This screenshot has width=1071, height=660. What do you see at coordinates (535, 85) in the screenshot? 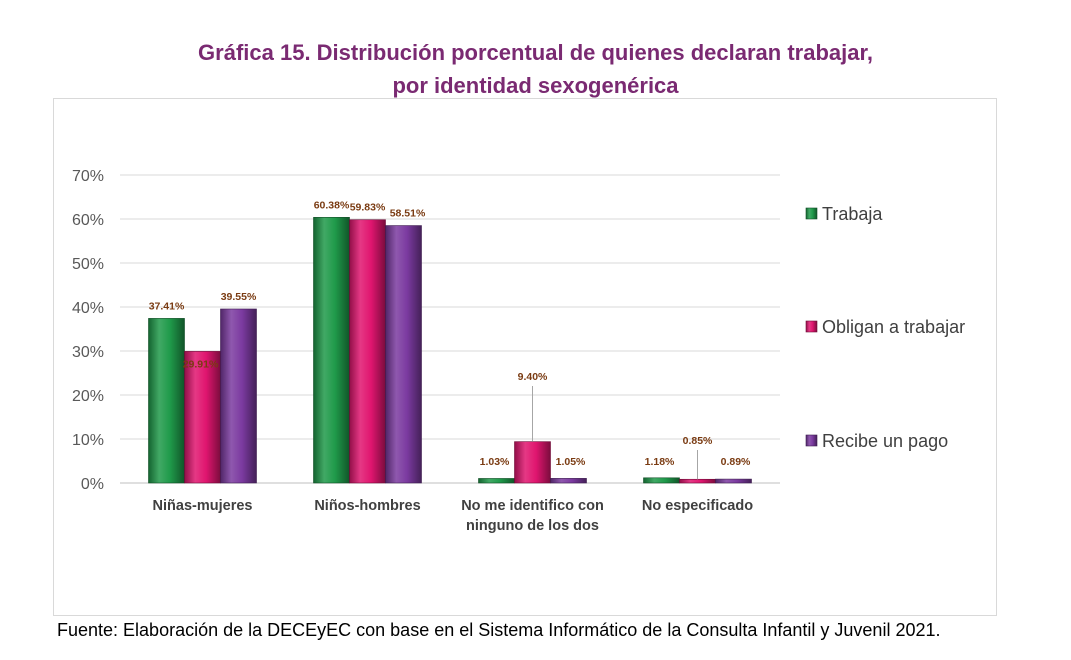
I see `chart-title-line2: por identidad sexogenérica` at bounding box center [535, 85].